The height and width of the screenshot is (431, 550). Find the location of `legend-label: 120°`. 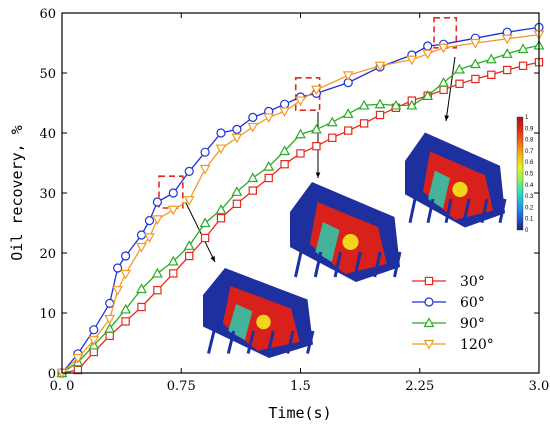

legend-label: 120° is located at coordinates (477, 345).